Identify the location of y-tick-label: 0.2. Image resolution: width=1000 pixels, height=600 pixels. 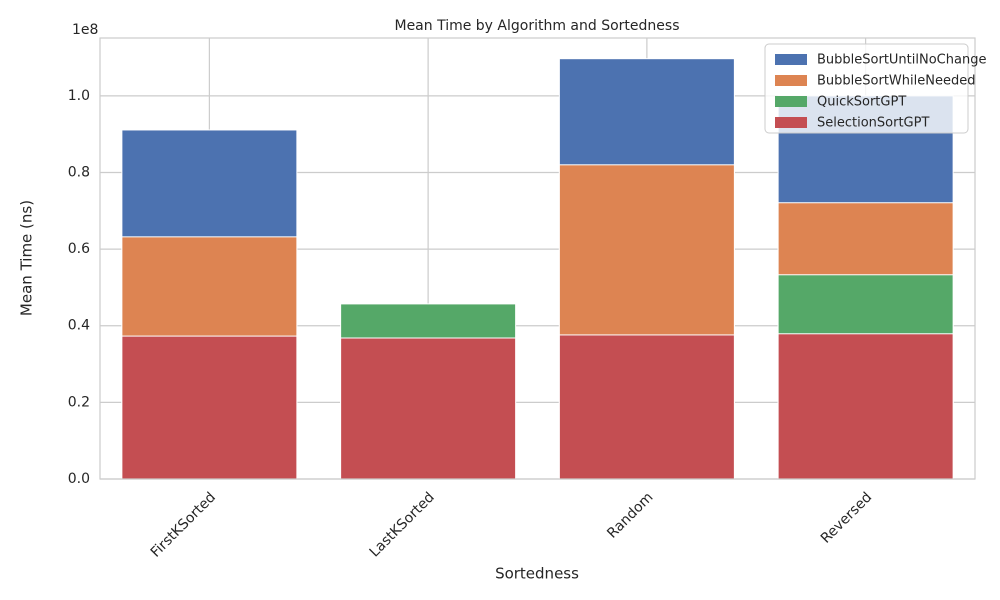
(79, 402).